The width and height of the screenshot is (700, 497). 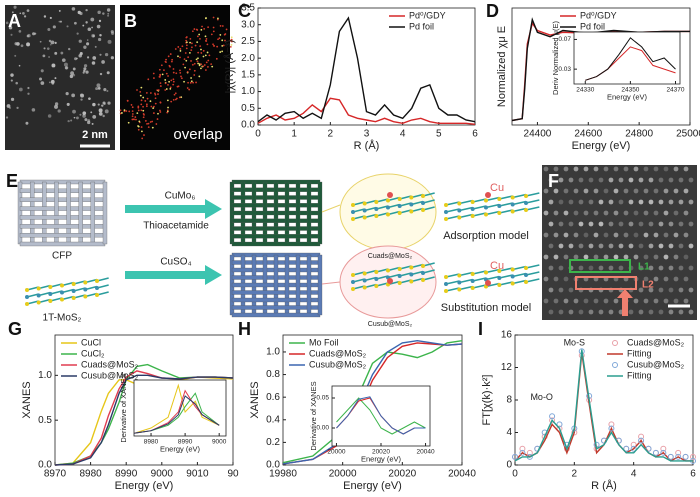 What do you see at coordinates (366, 111) in the screenshot?
I see `series-line` at bounding box center [366, 111].